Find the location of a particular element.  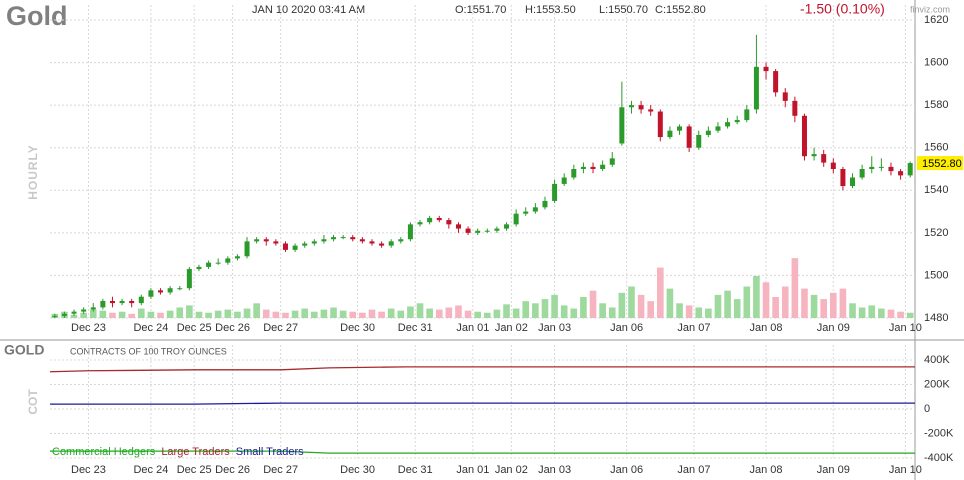

x-tick-label: Jan 07 is located at coordinates (693, 470).